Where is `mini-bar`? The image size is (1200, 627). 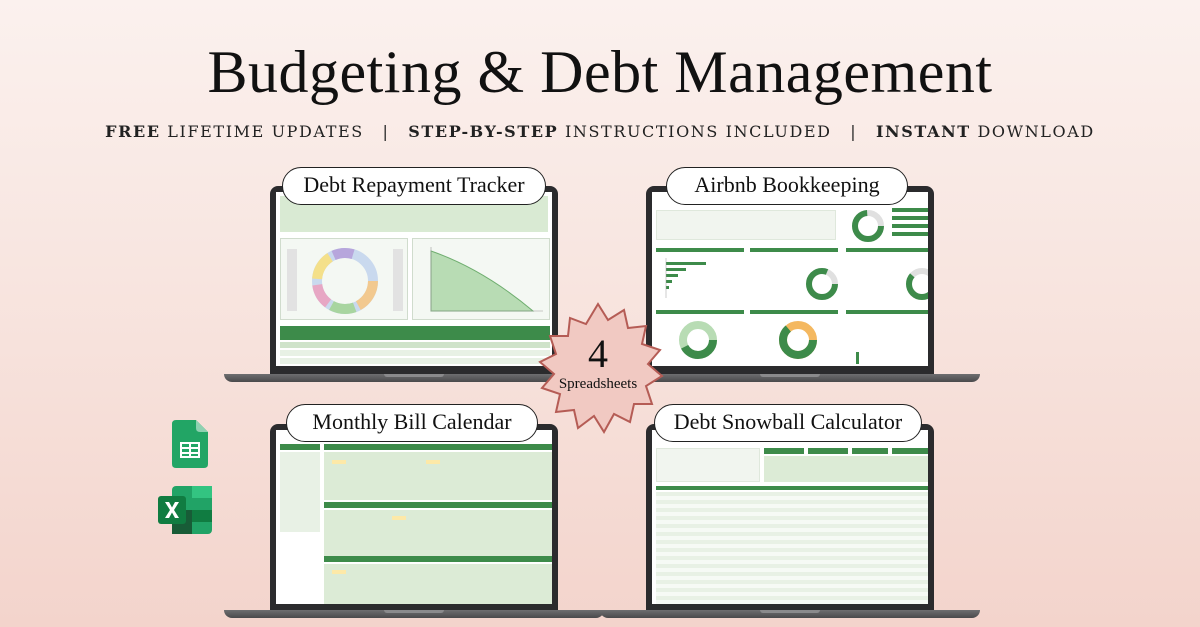
mini-bar is located at coordinates (857, 358).